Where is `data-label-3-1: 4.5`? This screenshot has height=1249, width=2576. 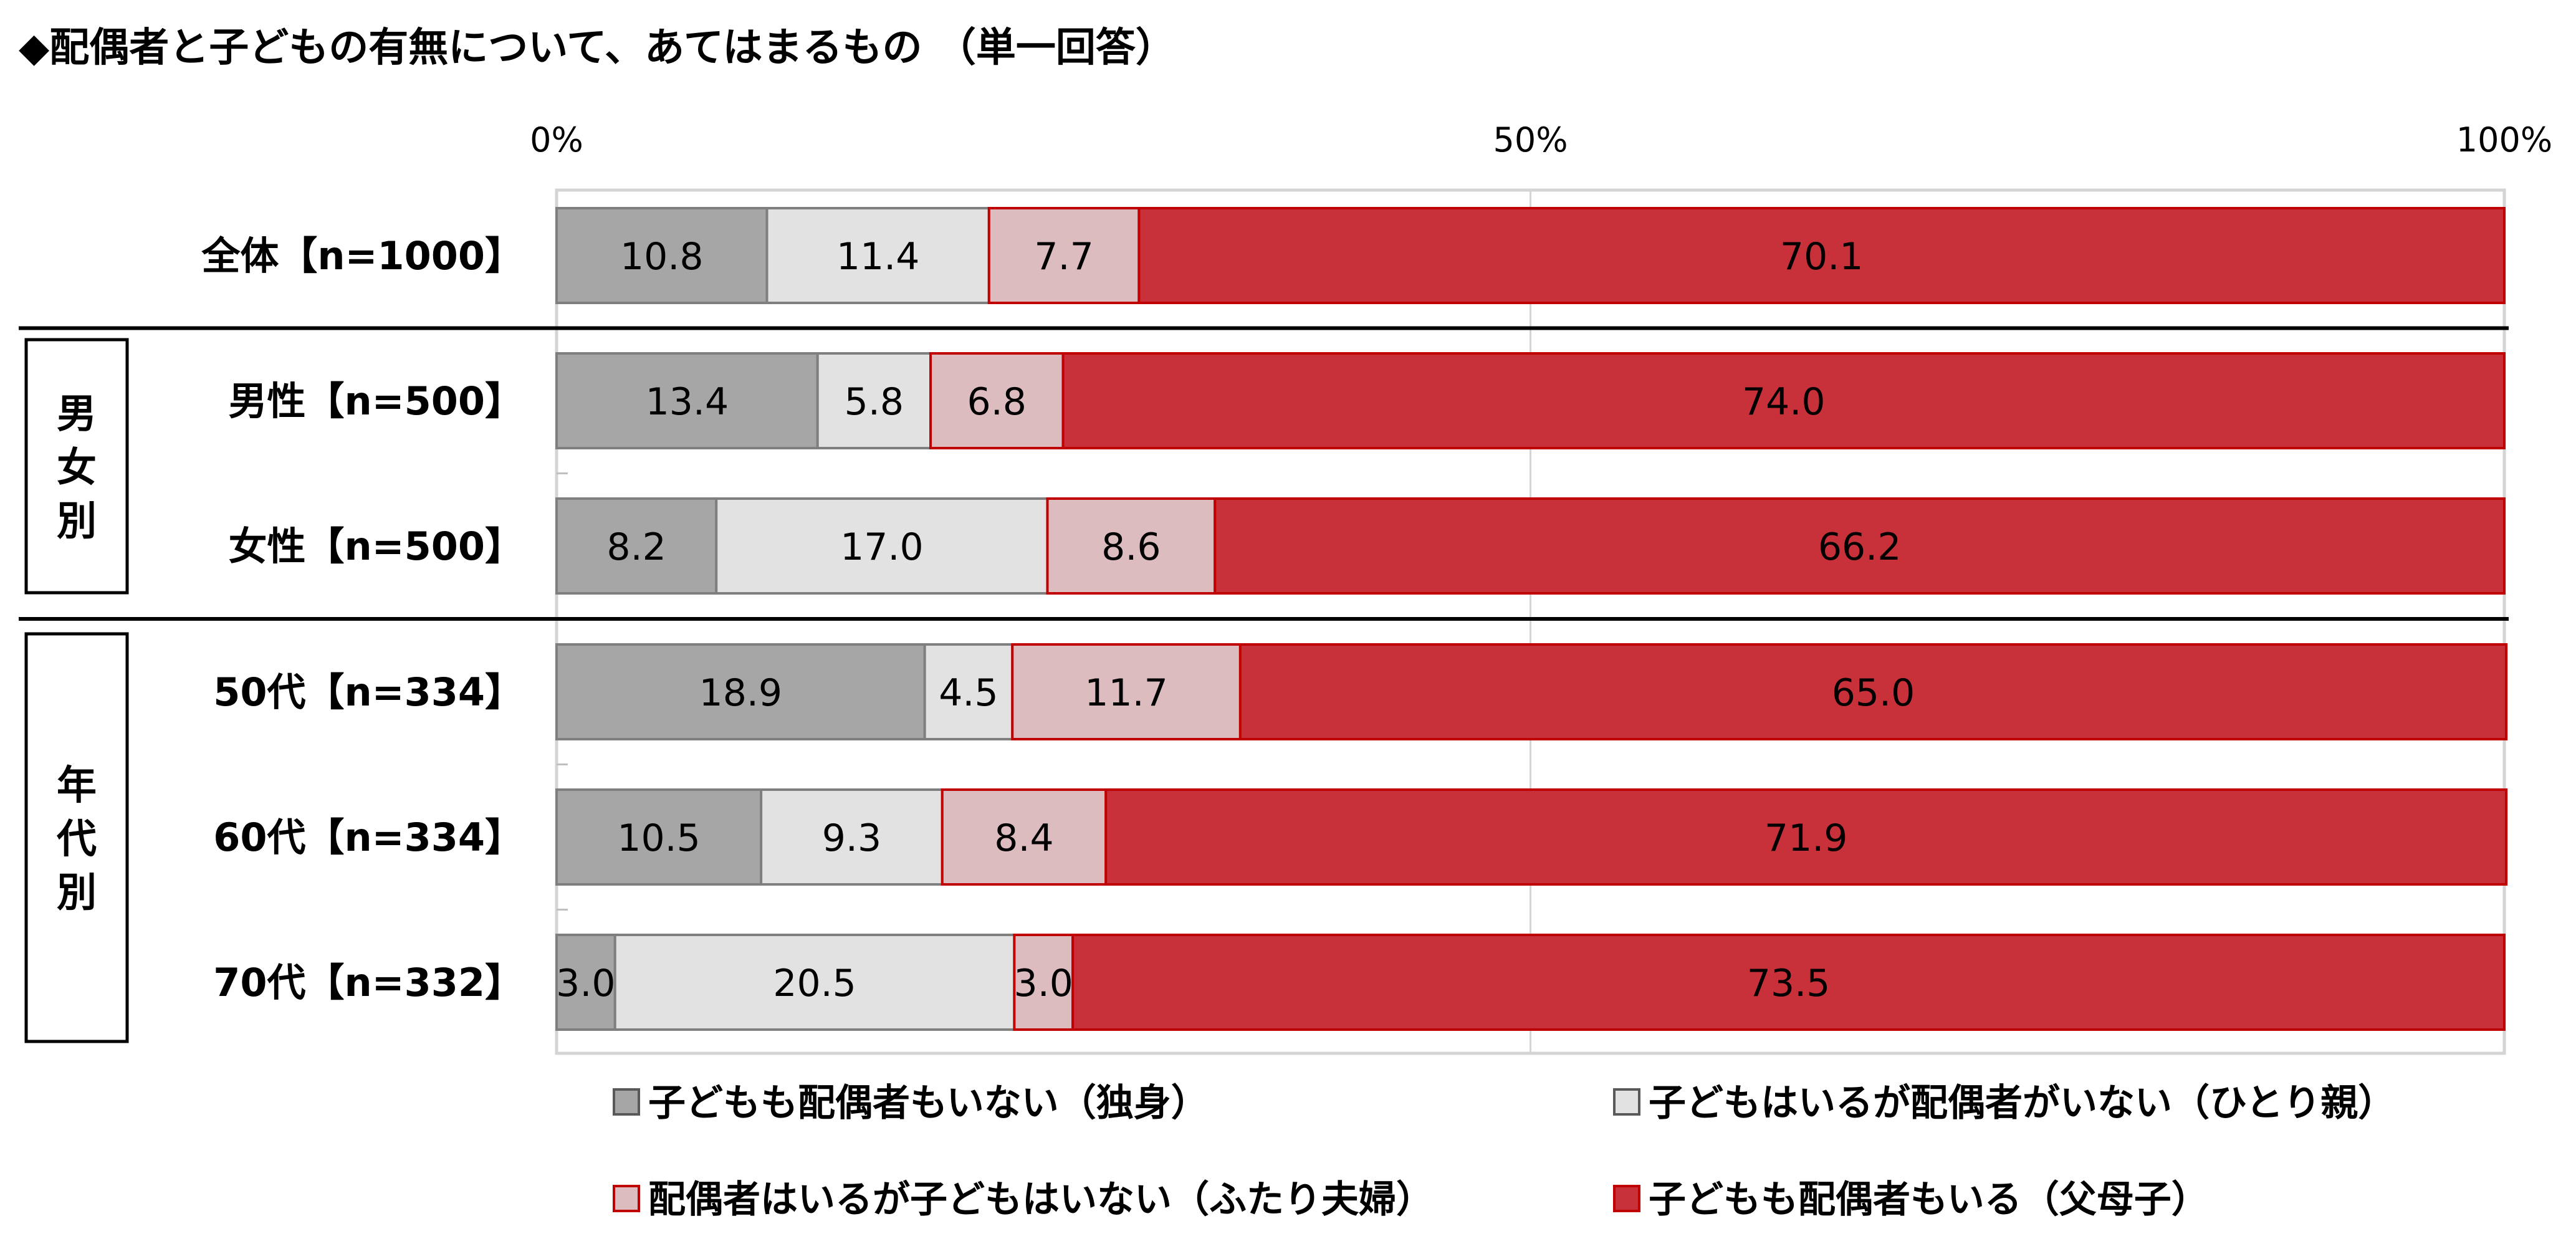 data-label-3-1: 4.5 is located at coordinates (969, 693).